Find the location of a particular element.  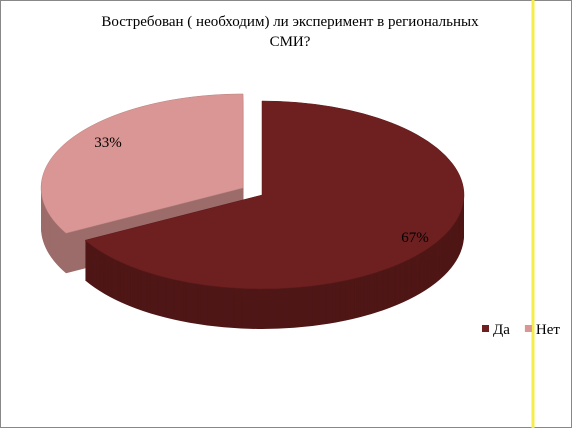

data-label: 33% is located at coordinates (108, 143).